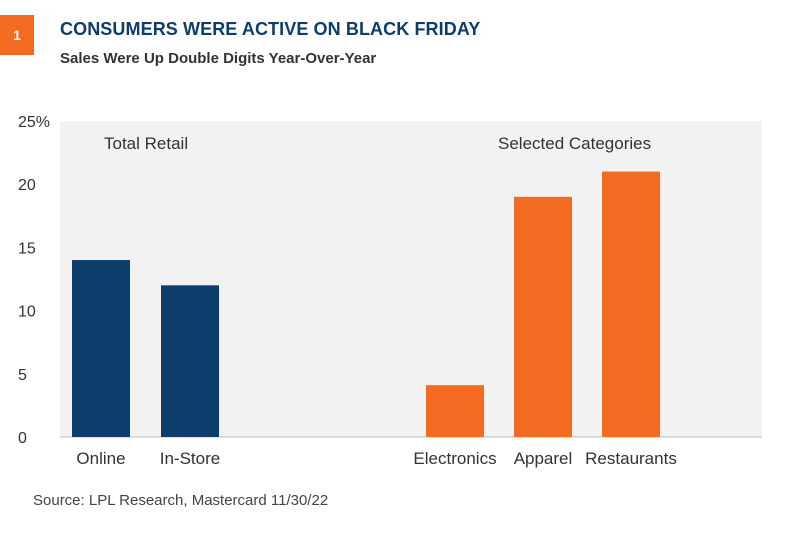 Image resolution: width=799 pixels, height=560 pixels. What do you see at coordinates (101, 348) in the screenshot?
I see `bar-online` at bounding box center [101, 348].